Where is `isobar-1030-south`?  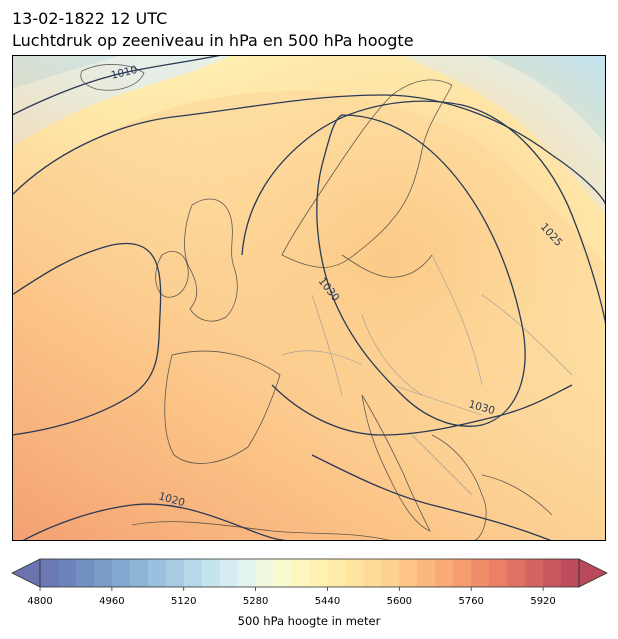
isobar-1030-south is located at coordinates (422, 410).